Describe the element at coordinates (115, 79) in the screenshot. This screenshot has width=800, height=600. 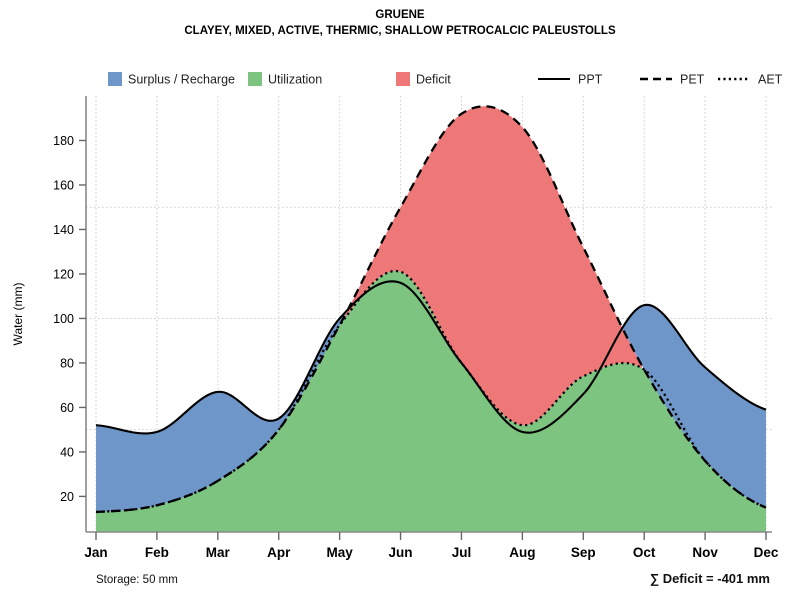
I see `legend-swatch-surplus-recharge` at that location.